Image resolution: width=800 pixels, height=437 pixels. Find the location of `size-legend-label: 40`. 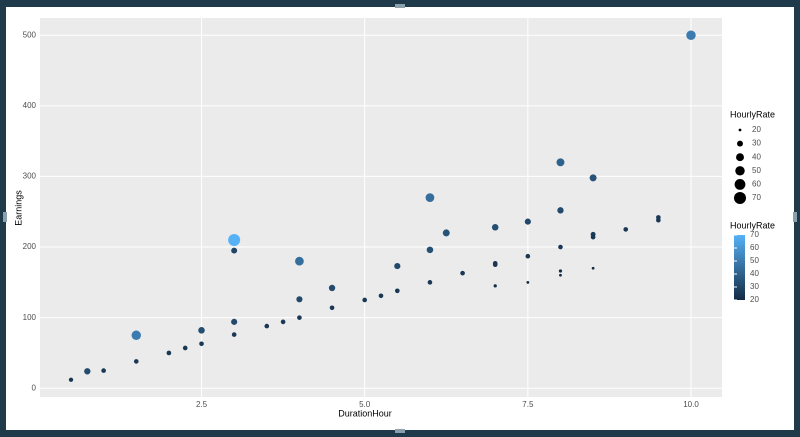

size-legend-label: 40 is located at coordinates (756, 156).